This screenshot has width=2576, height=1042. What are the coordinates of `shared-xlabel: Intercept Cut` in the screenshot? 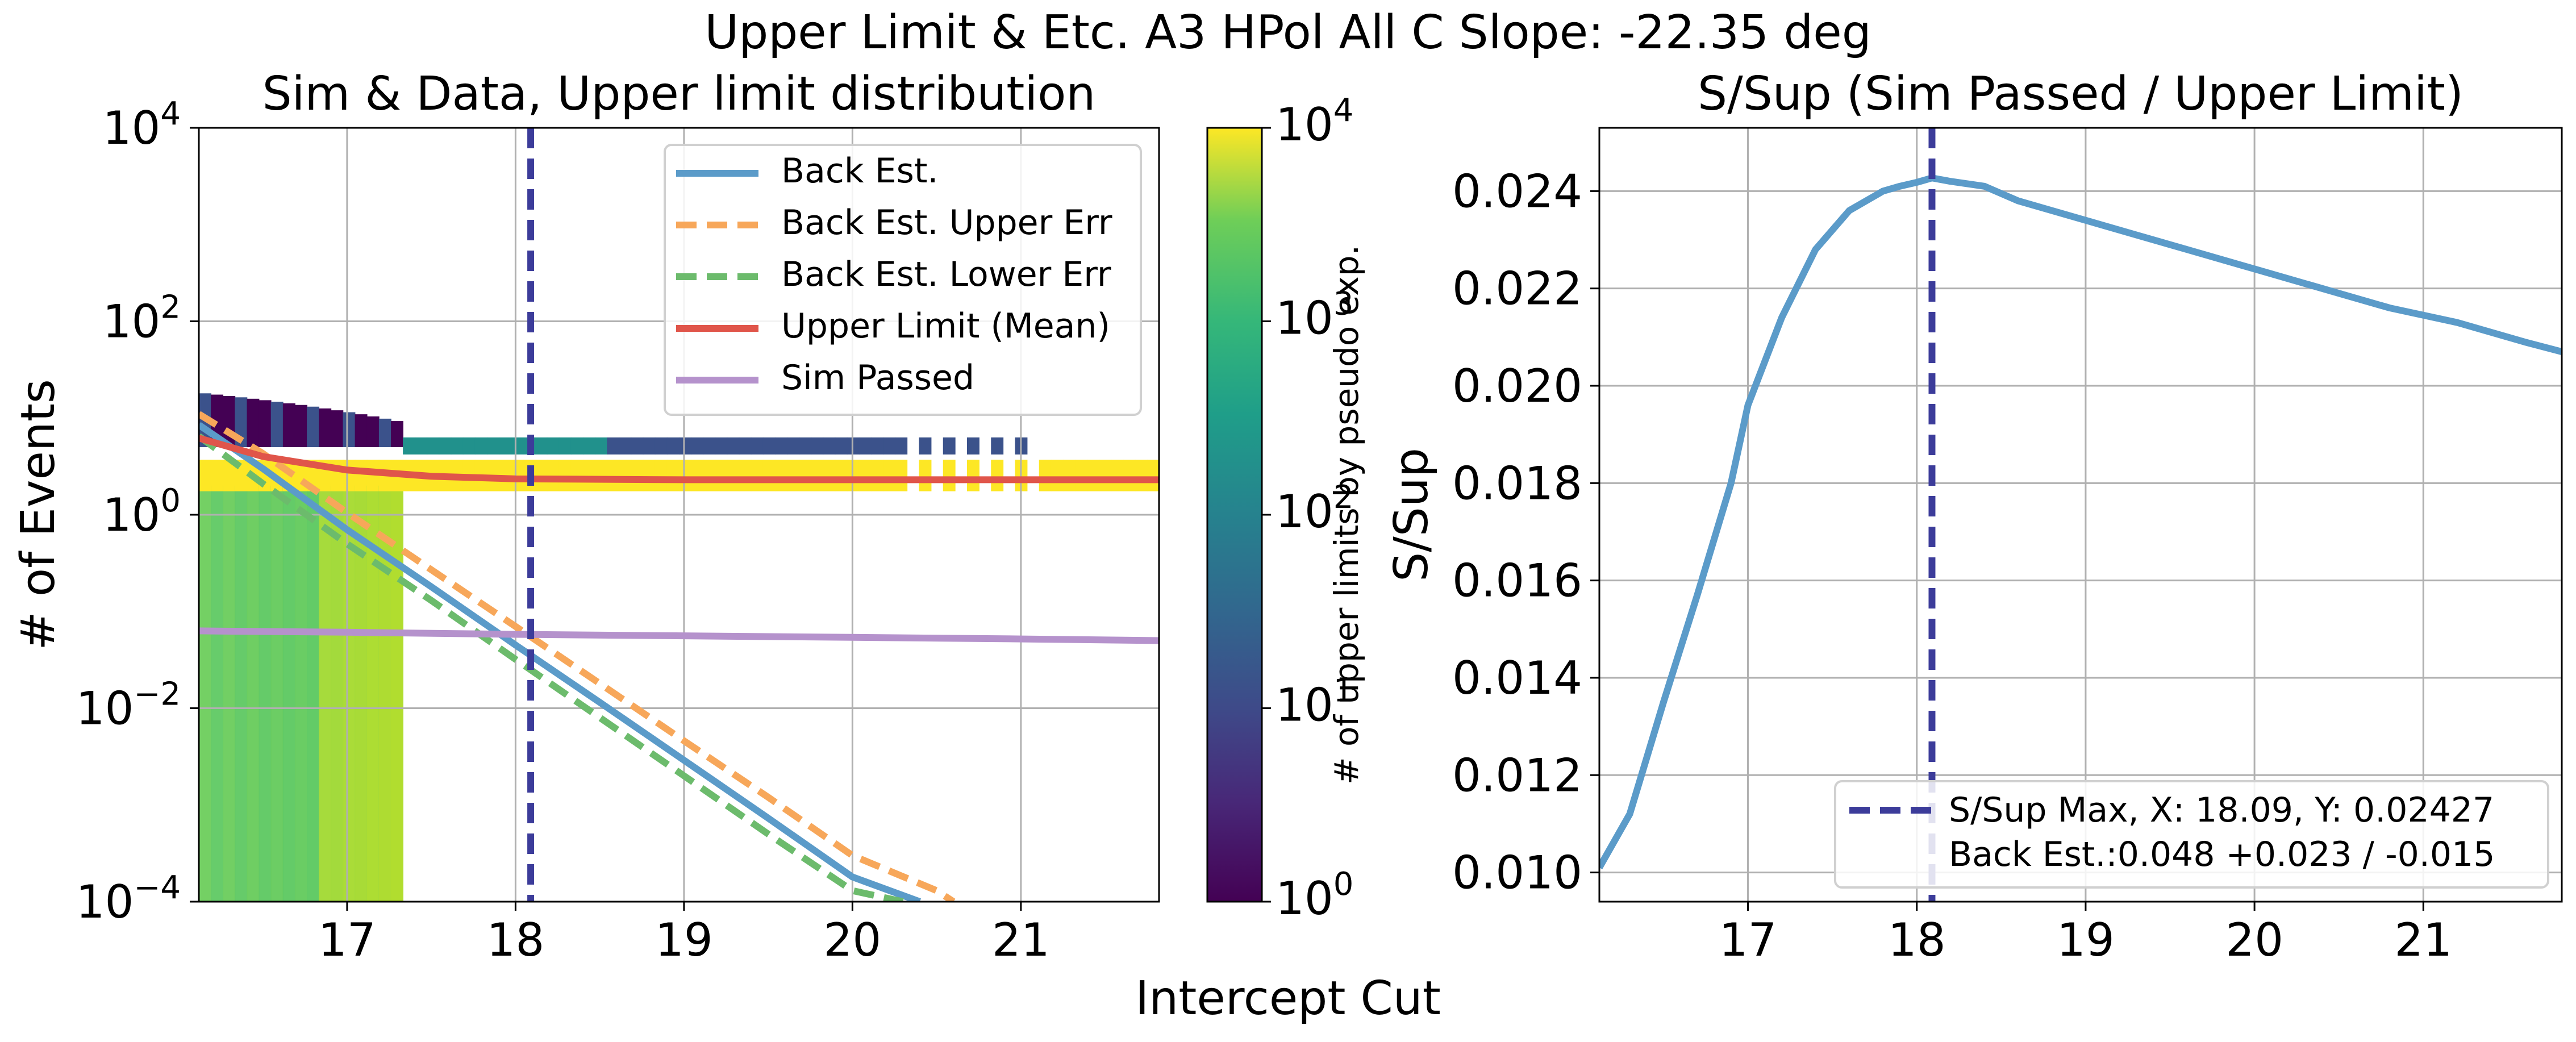 It's located at (1288, 999).